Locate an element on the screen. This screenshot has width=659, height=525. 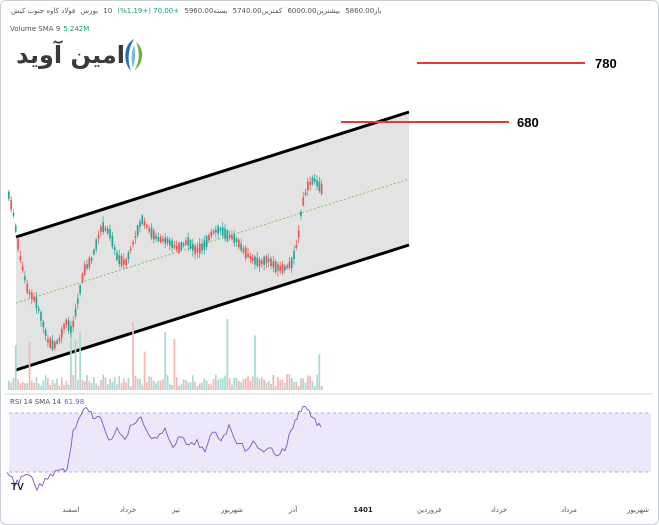
volume-indicator-value: 5.242M is located at coordinates (76, 29).